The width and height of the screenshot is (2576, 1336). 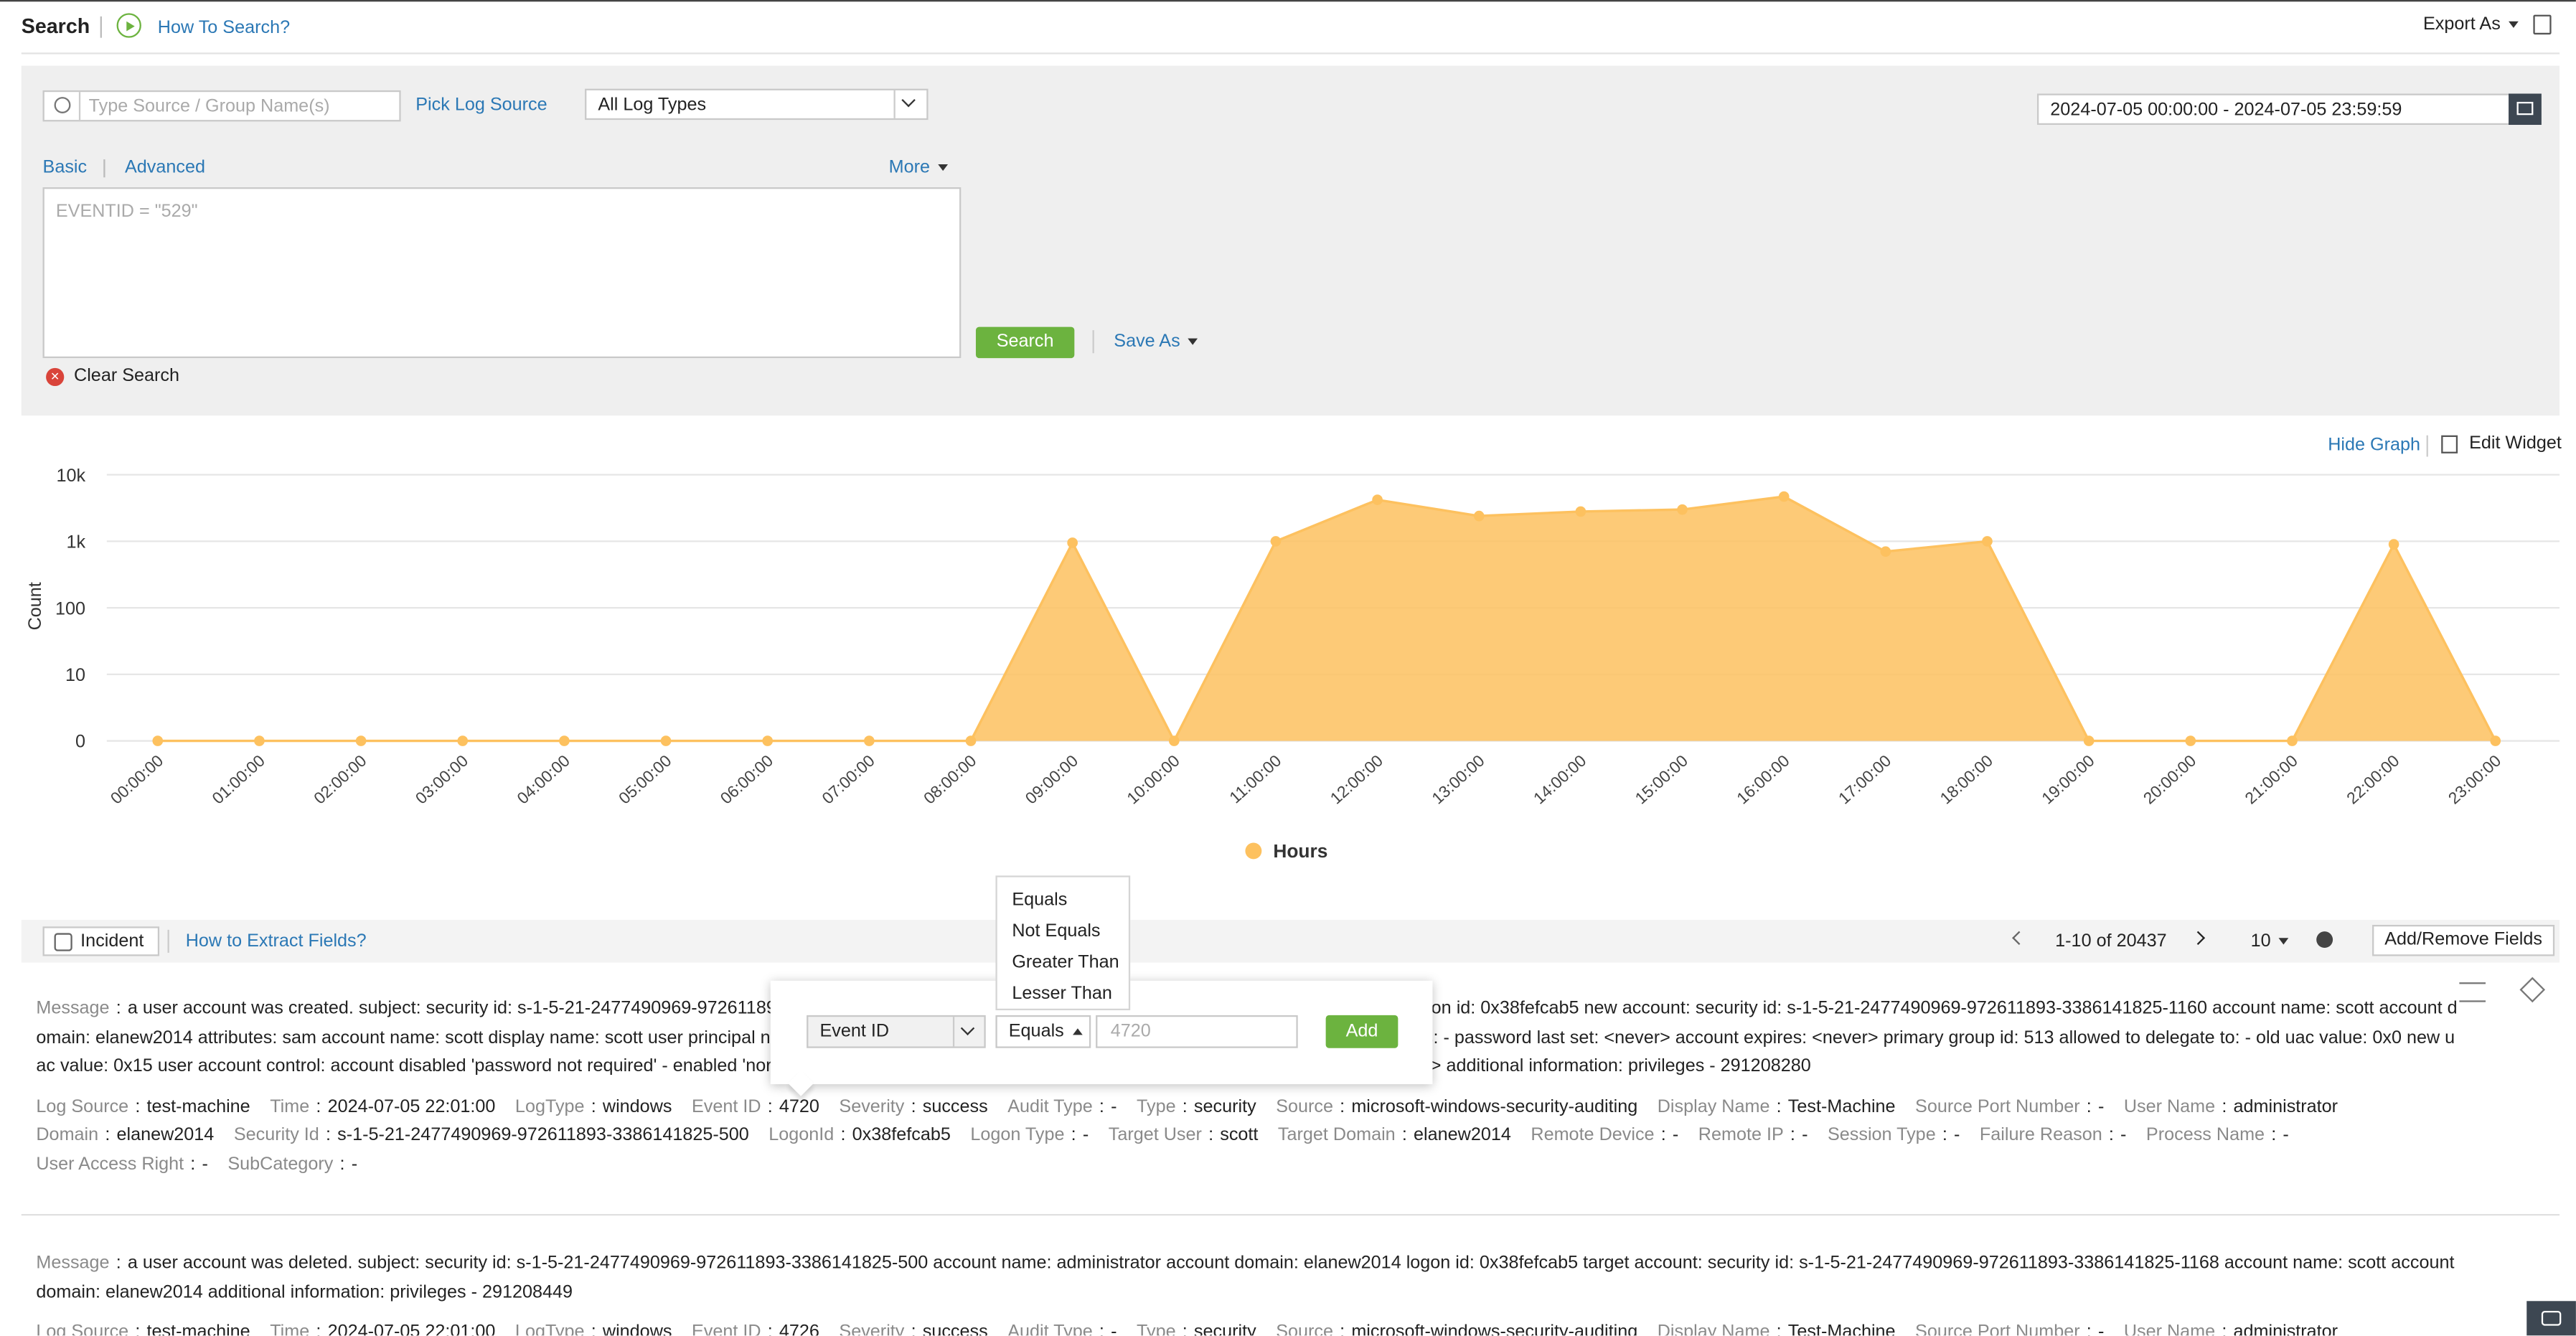 I want to click on field-label: Session Type, so click(x=1881, y=1135).